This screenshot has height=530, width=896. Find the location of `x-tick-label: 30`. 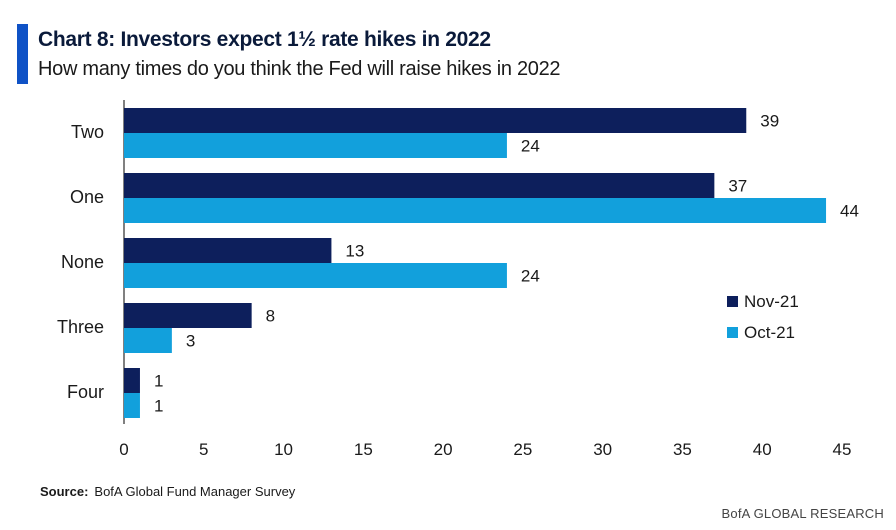

x-tick-label: 30 is located at coordinates (602, 449).